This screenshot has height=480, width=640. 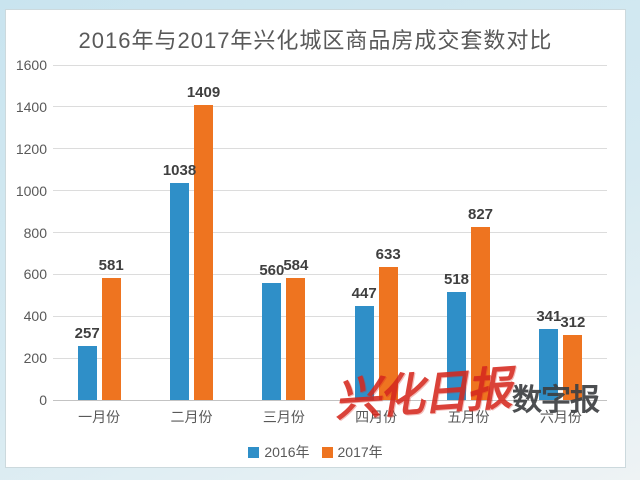 I want to click on x-axis-label-一月份: 一月份, so click(x=99, y=417).